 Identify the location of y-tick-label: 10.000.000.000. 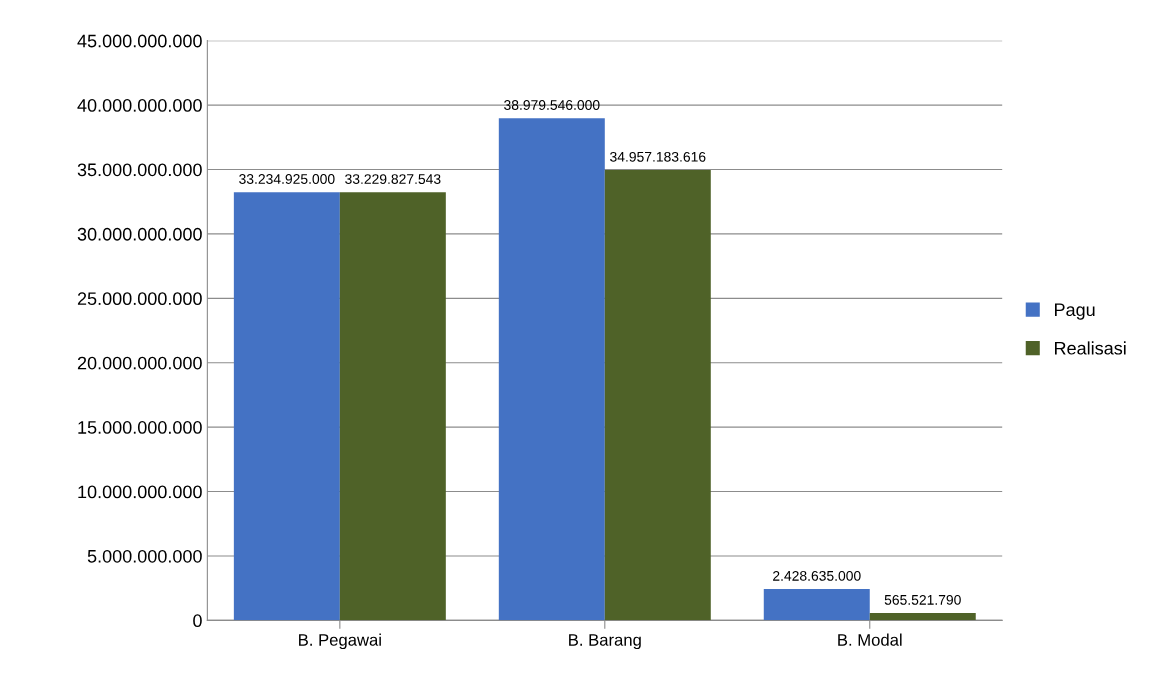
(140, 492).